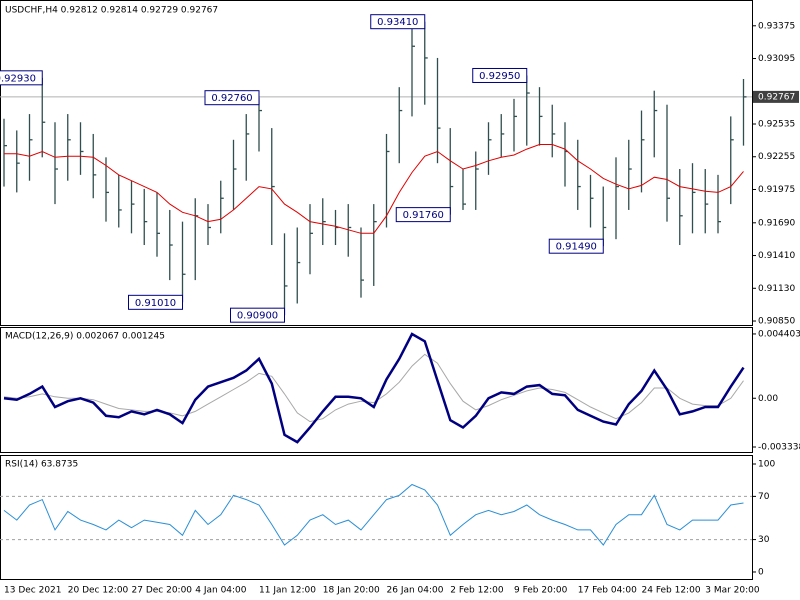  I want to click on annotation-label: 0.92760, so click(231, 98).